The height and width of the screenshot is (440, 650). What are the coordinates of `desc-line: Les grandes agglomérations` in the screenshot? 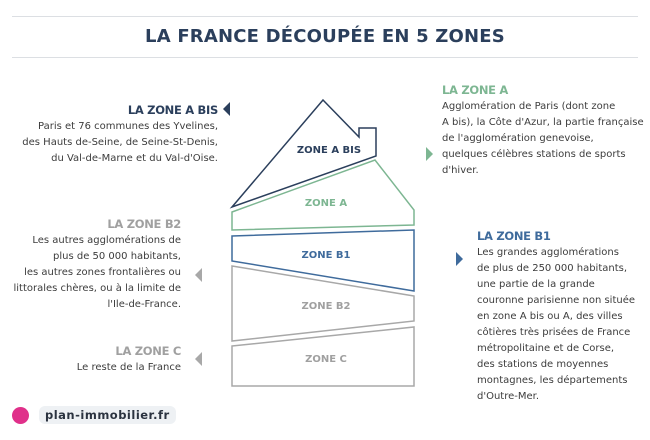 It's located at (548, 252).